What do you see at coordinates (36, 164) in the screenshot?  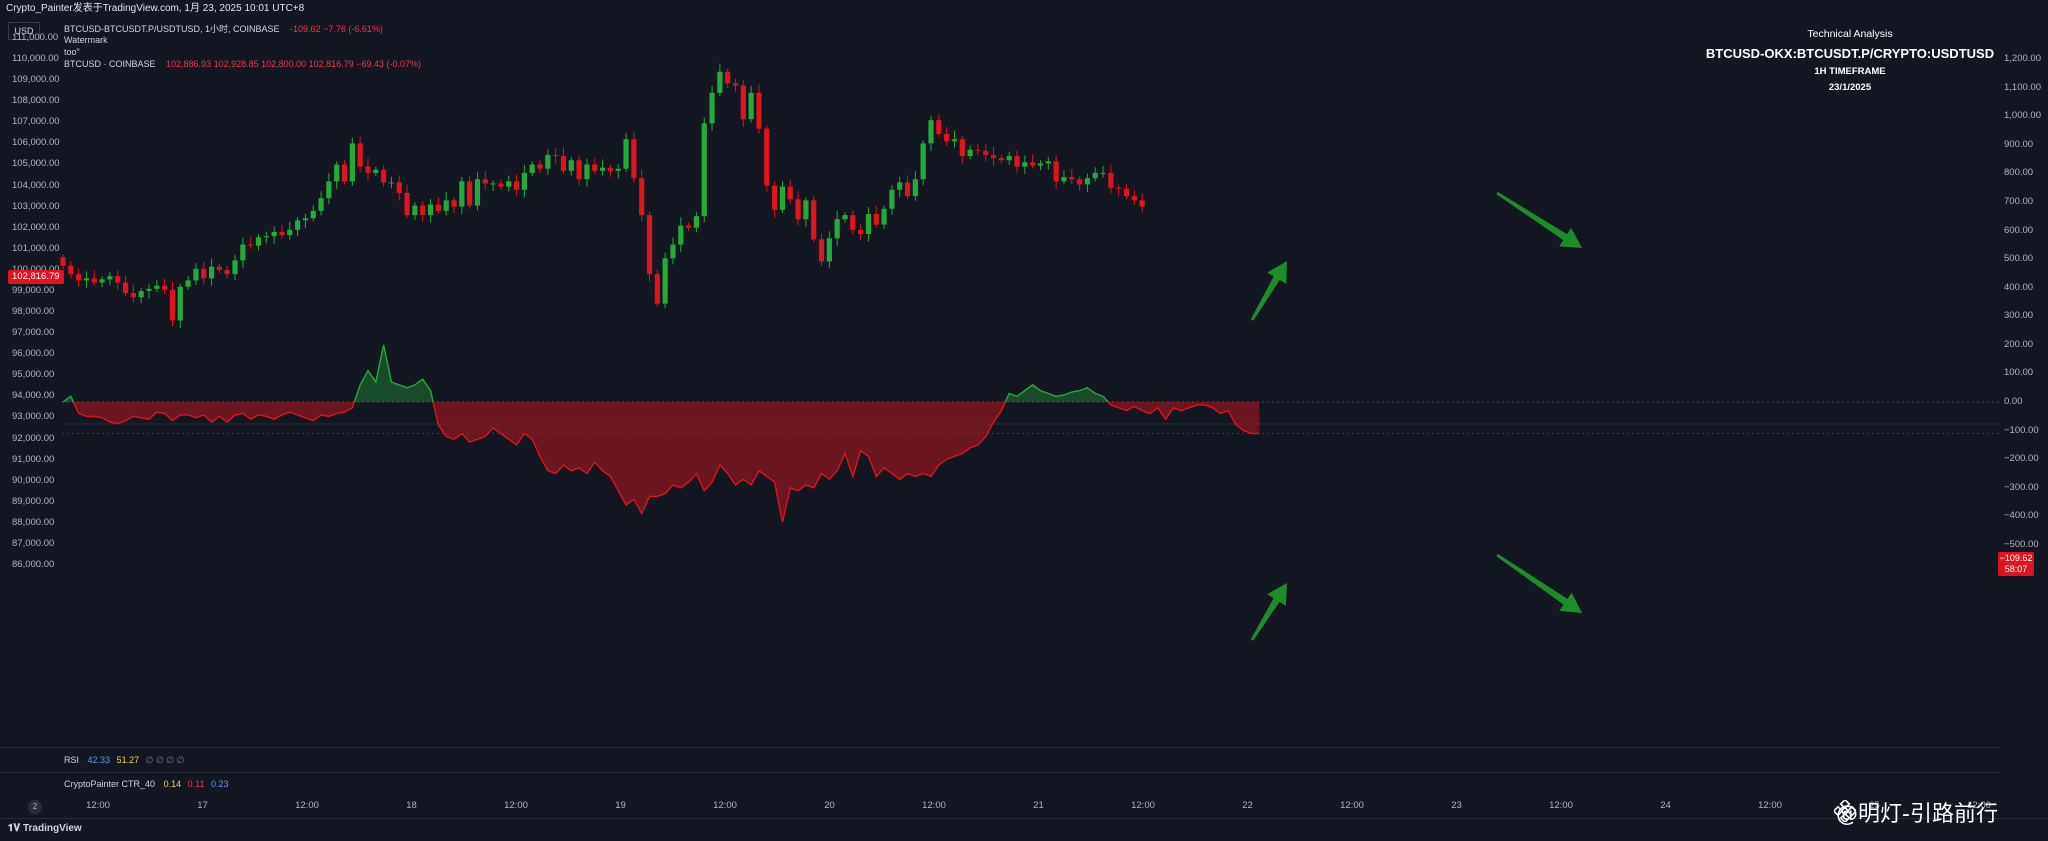 I see `left-axis-tick: 105,000.00` at bounding box center [36, 164].